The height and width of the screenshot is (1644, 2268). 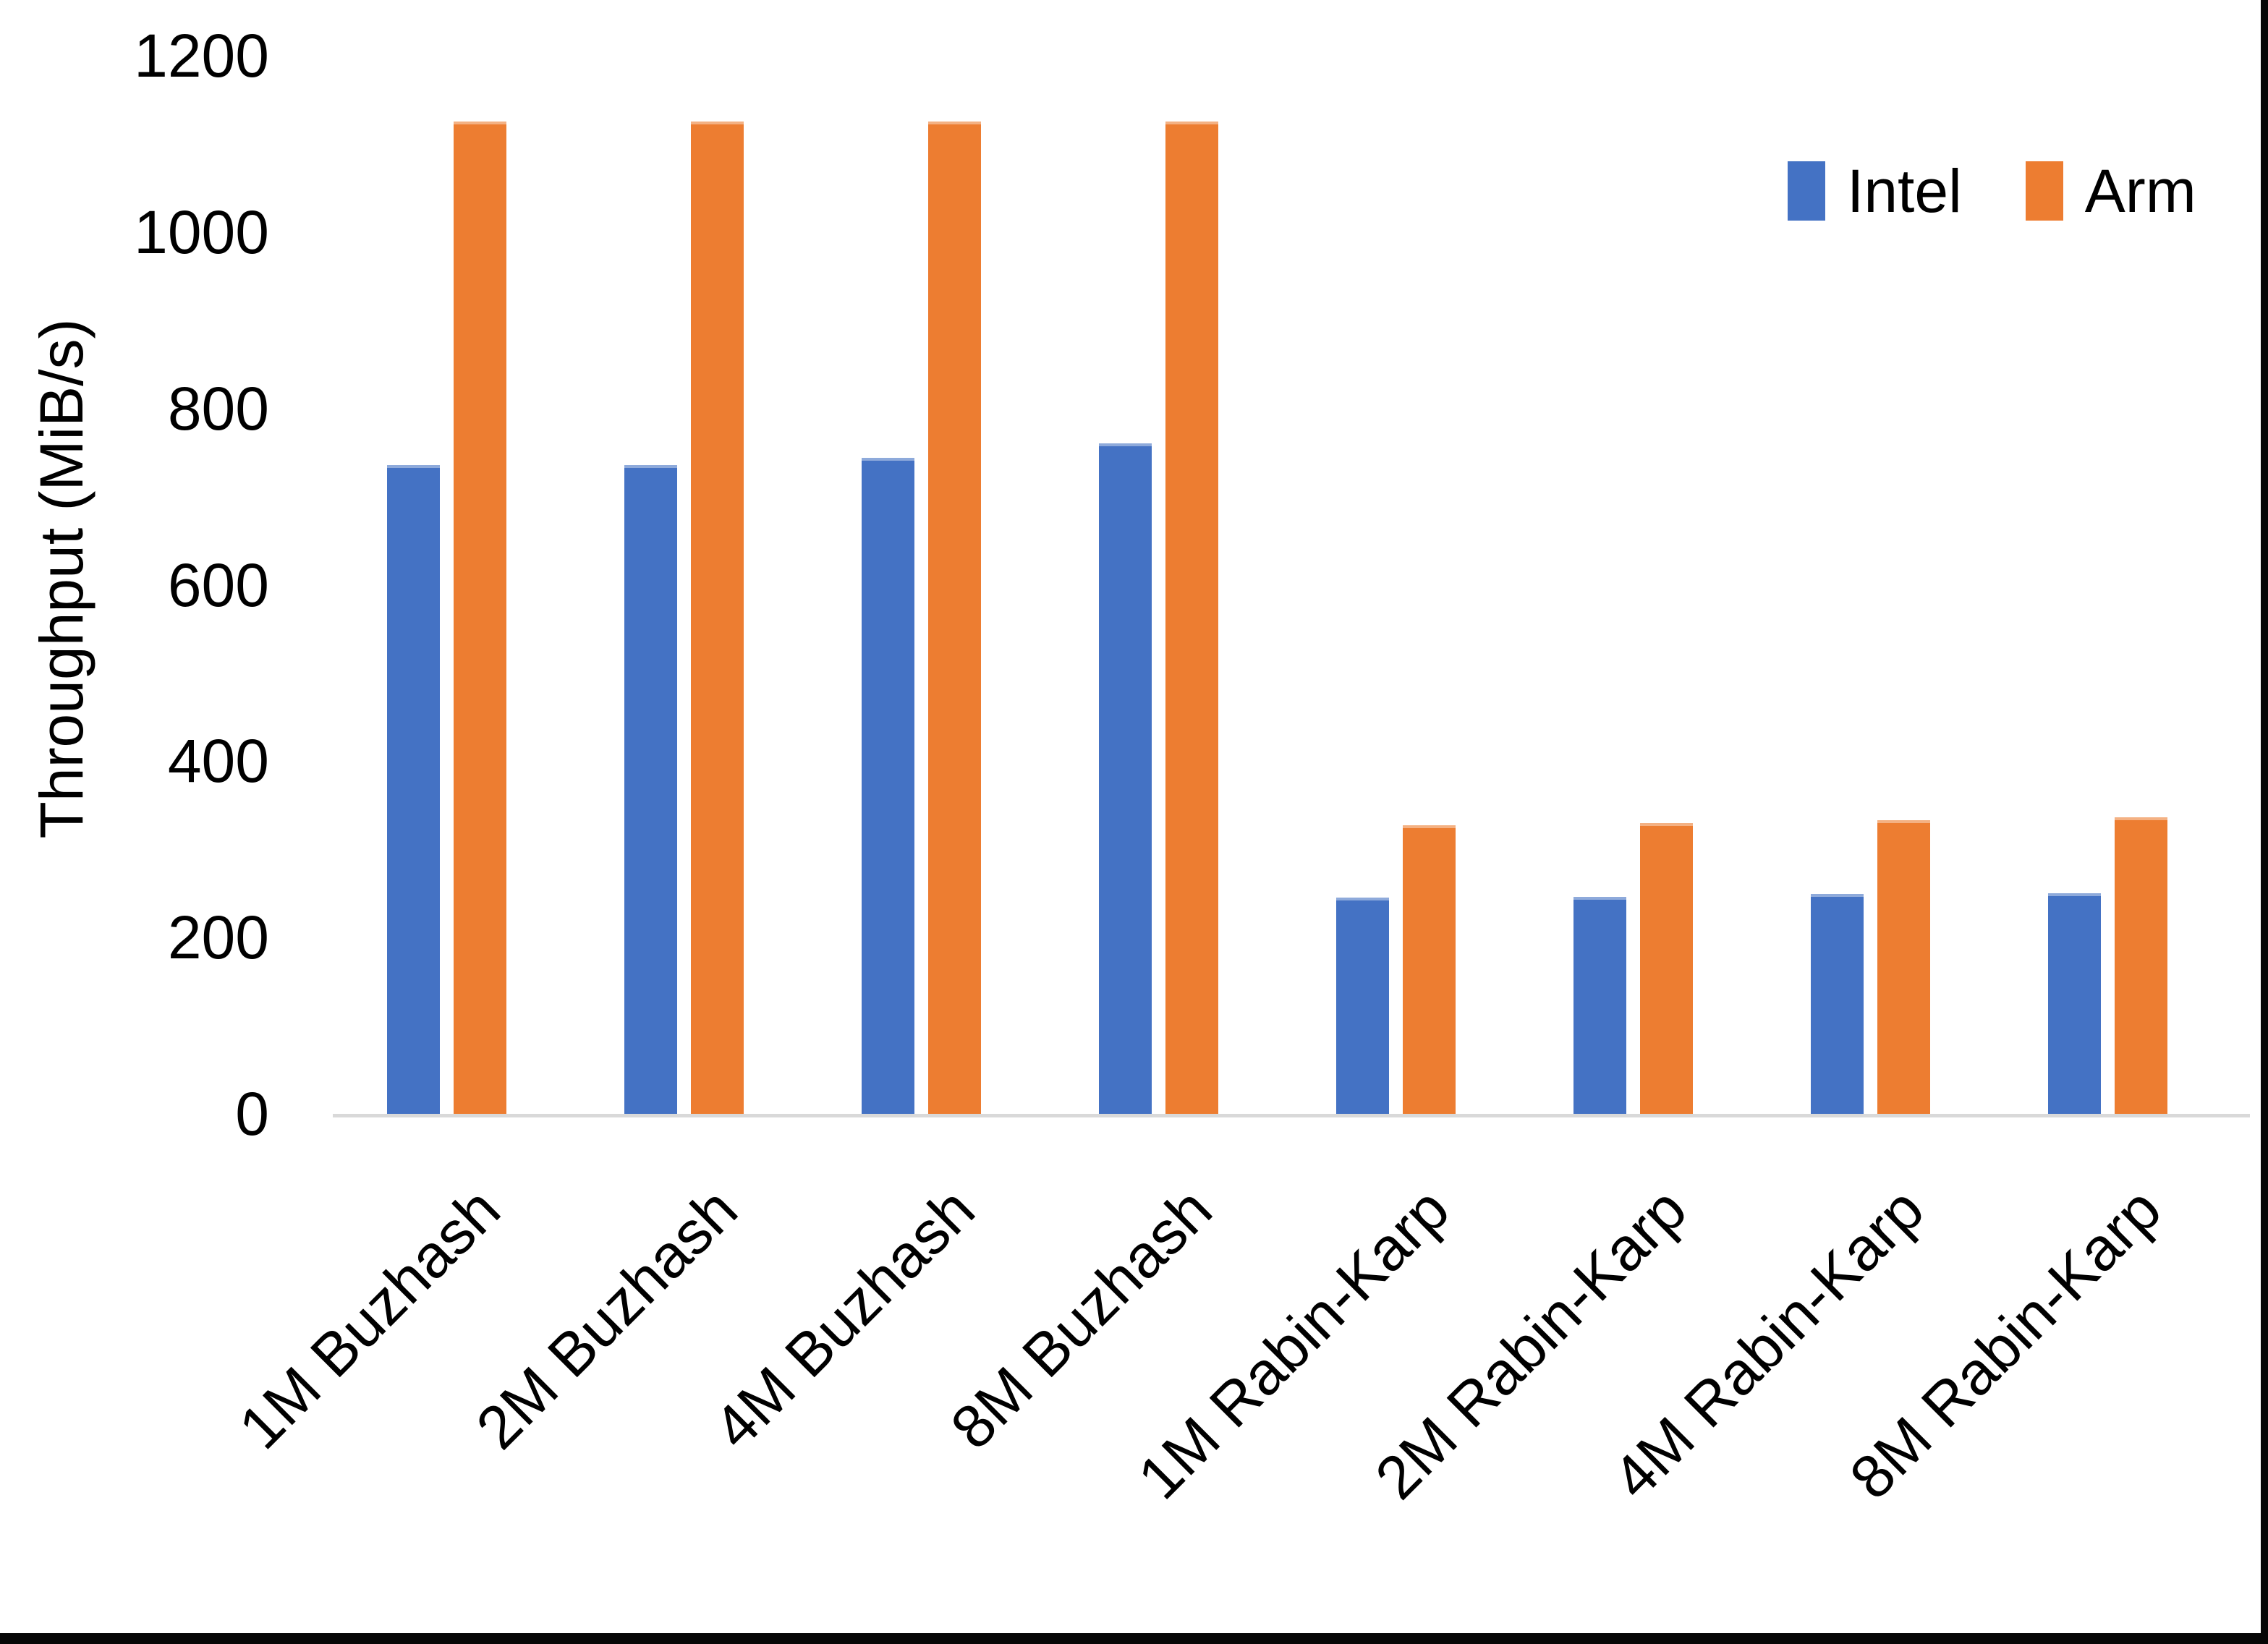 I want to click on bar-arm-1m-buzhash, so click(x=480, y=618).